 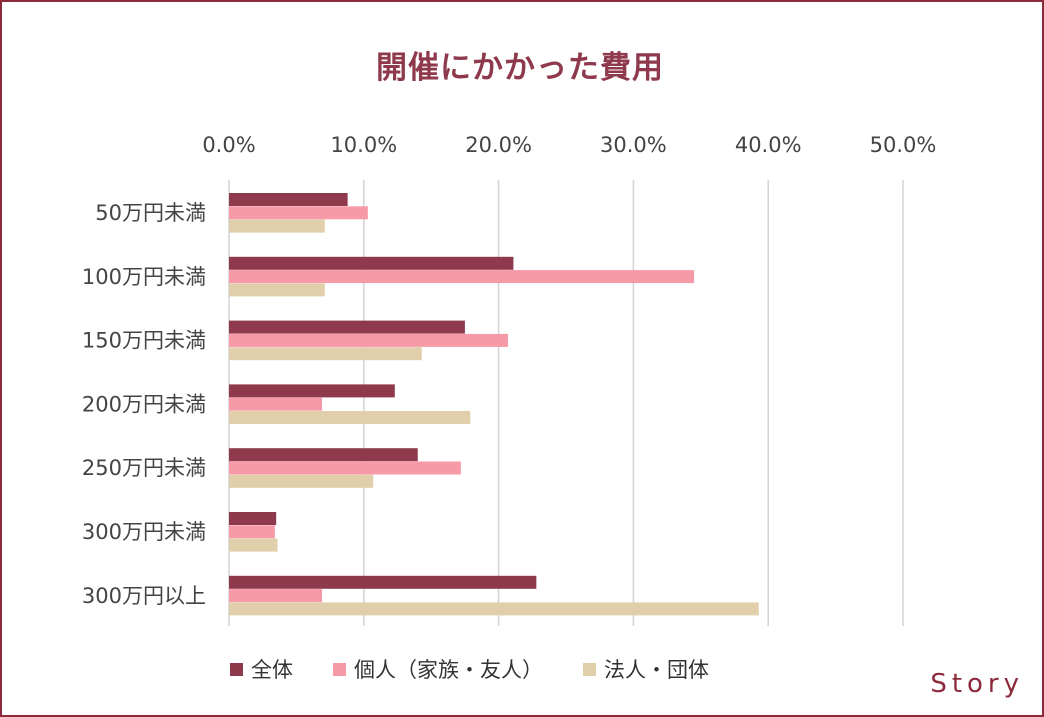 I want to click on chart-legend: 全体 個人（家族・友人） 法人・団体, so click(x=489, y=669).